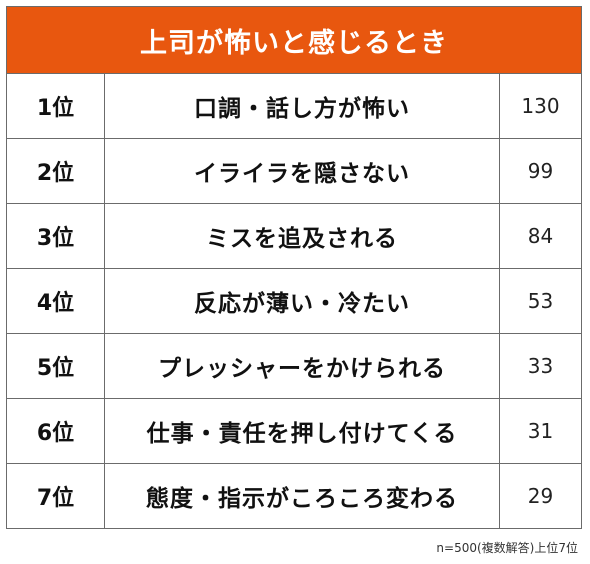 This screenshot has height=564, width=590. I want to click on table-row: 7位 態度・指示がころころ変わる 29, so click(294, 496).